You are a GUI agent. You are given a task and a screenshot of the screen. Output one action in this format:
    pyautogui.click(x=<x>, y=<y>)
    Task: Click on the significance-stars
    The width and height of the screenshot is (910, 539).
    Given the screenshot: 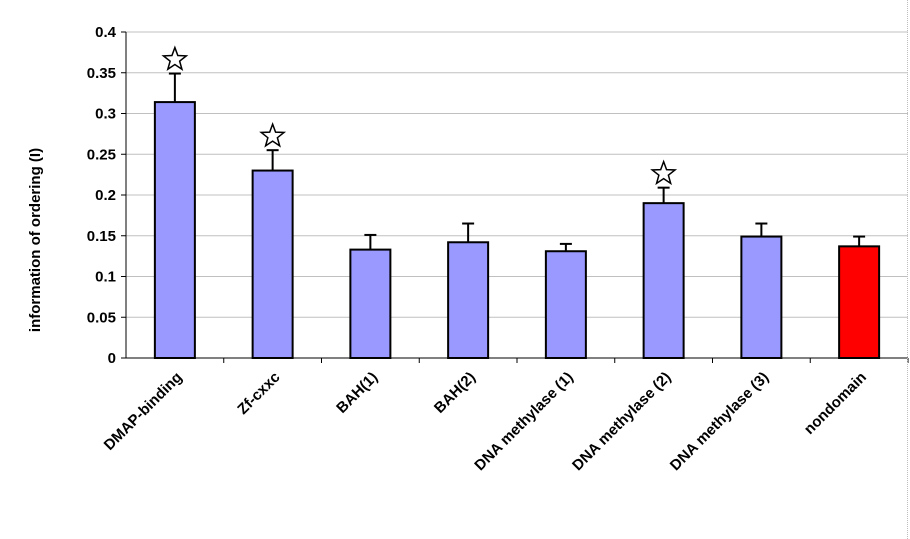 What is the action you would take?
    pyautogui.click(x=419, y=115)
    